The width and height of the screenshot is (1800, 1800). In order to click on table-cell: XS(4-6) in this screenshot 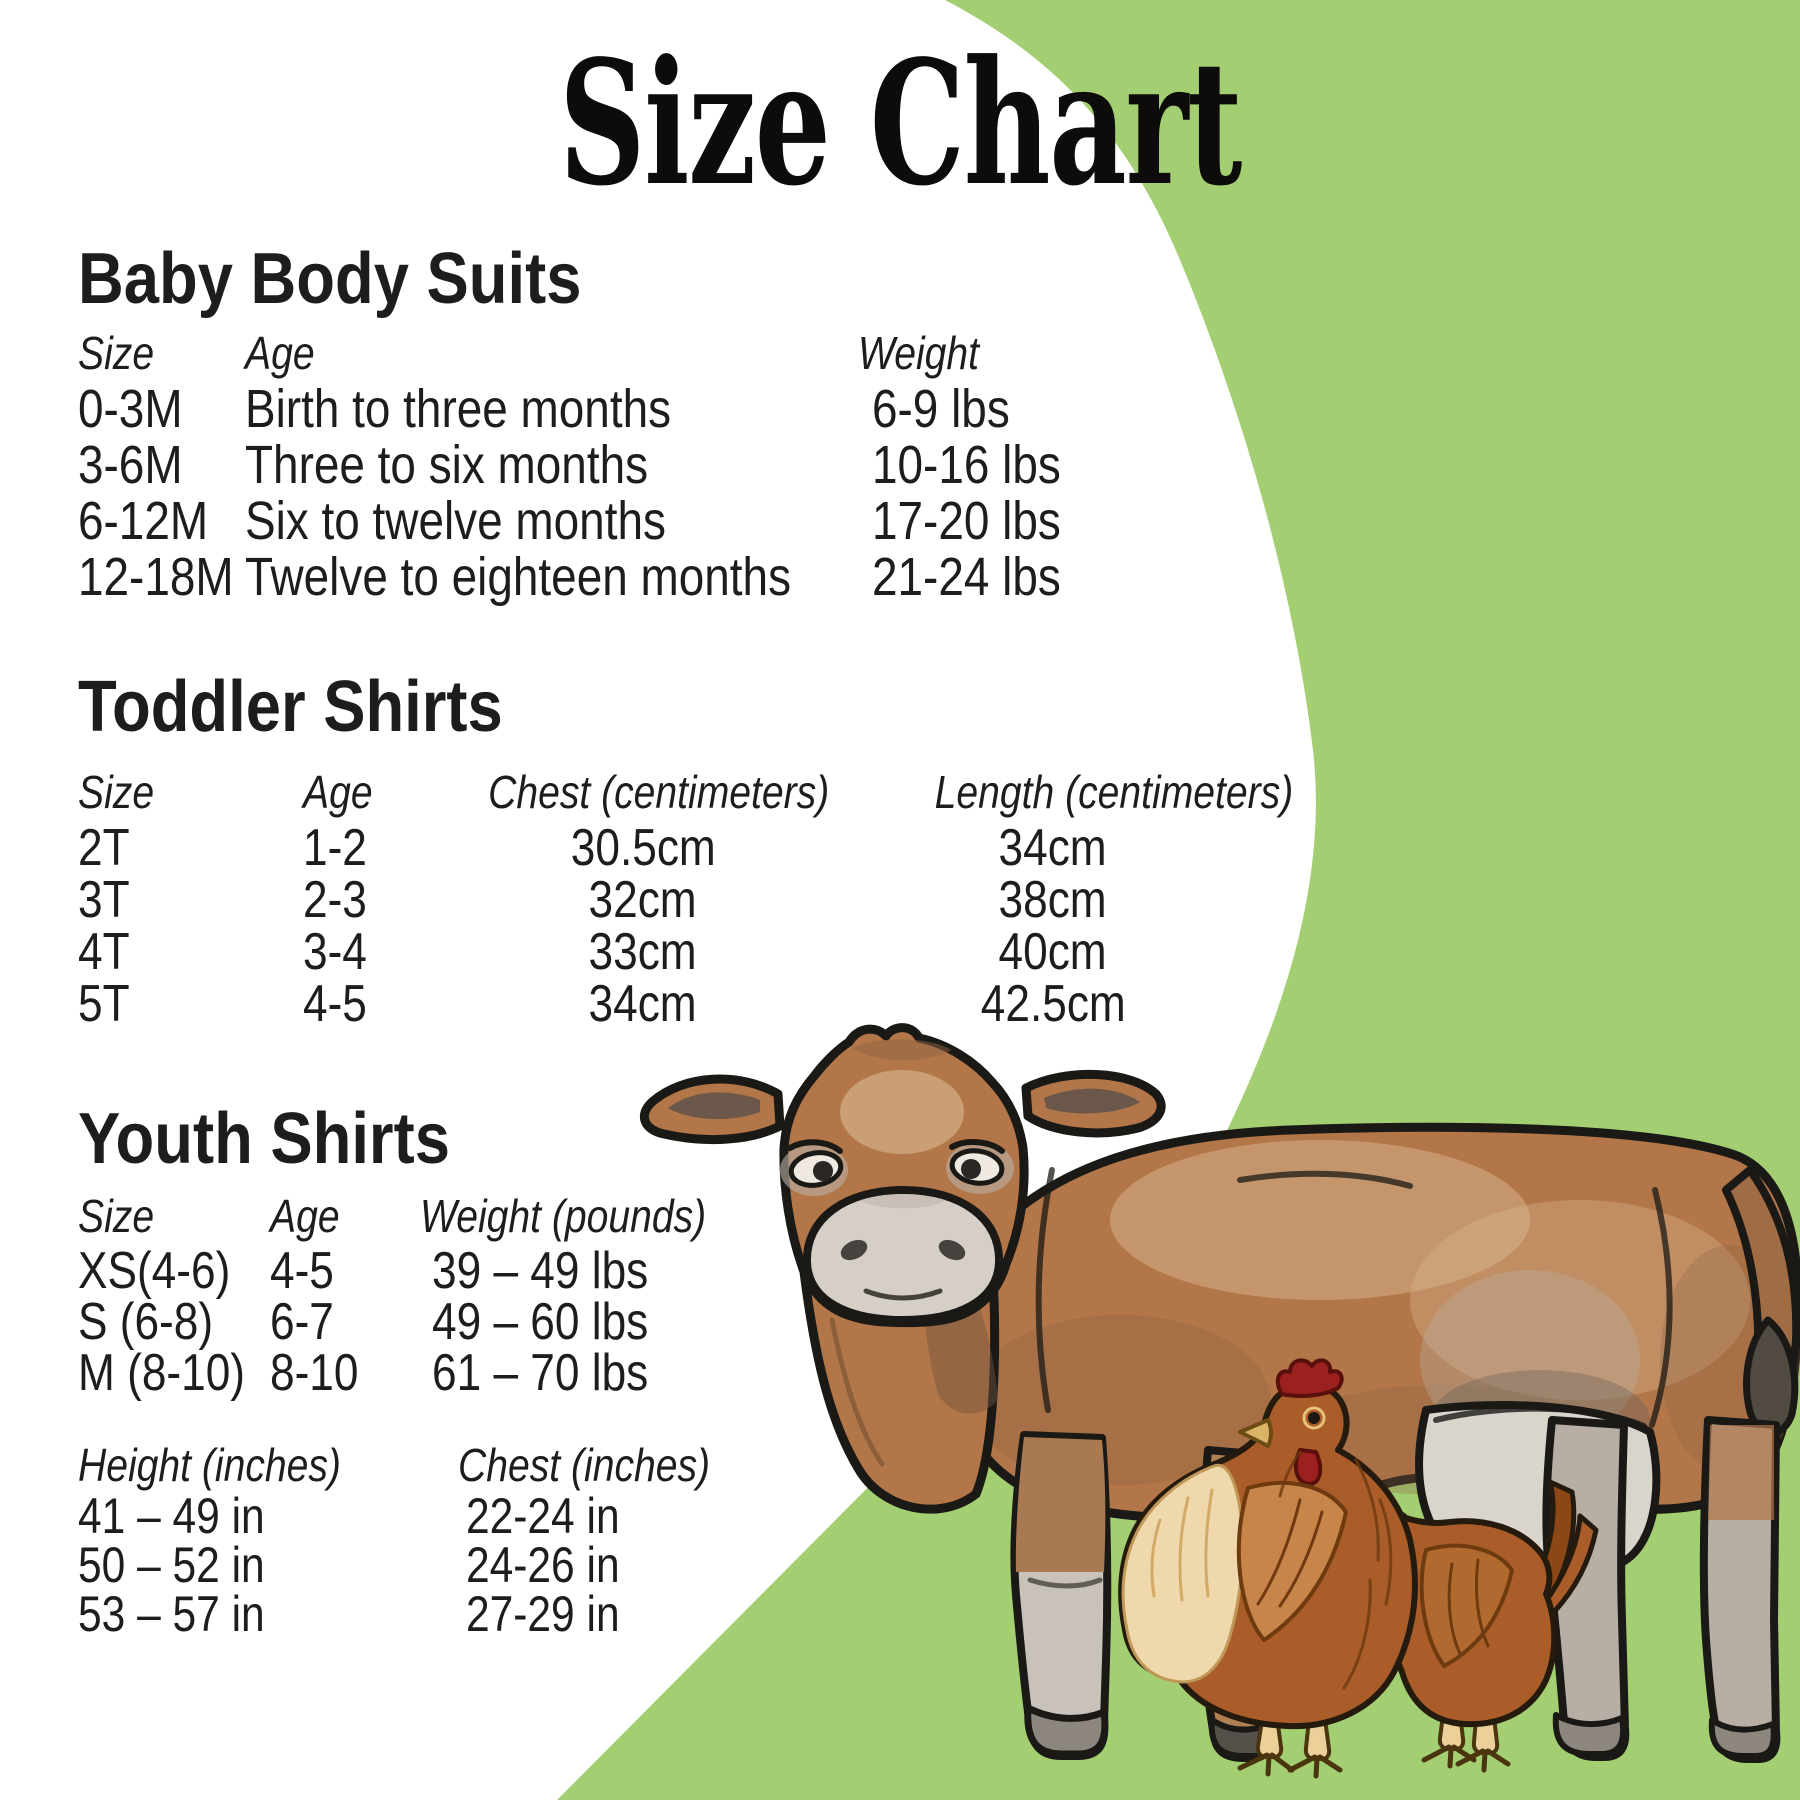, I will do `click(154, 1271)`.